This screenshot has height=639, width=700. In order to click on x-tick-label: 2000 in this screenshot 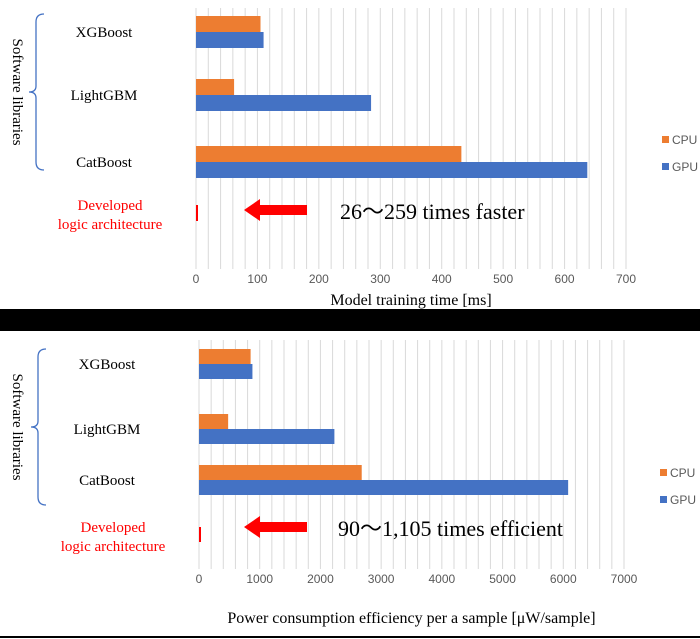, I will do `click(320, 579)`.